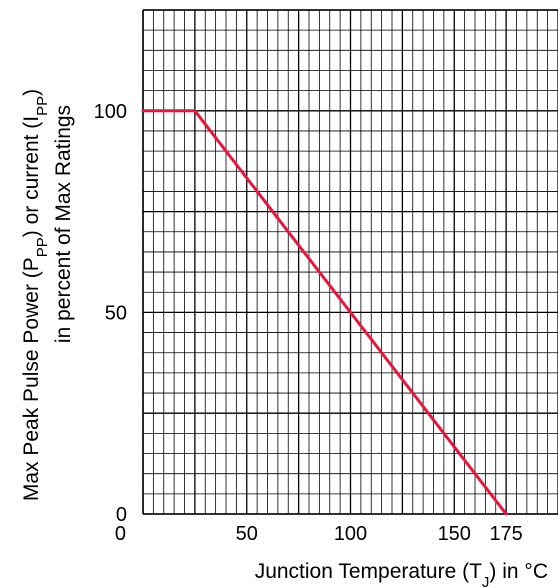  What do you see at coordinates (42, 106) in the screenshot?
I see `y-axis-label-s2: PP` at bounding box center [42, 106].